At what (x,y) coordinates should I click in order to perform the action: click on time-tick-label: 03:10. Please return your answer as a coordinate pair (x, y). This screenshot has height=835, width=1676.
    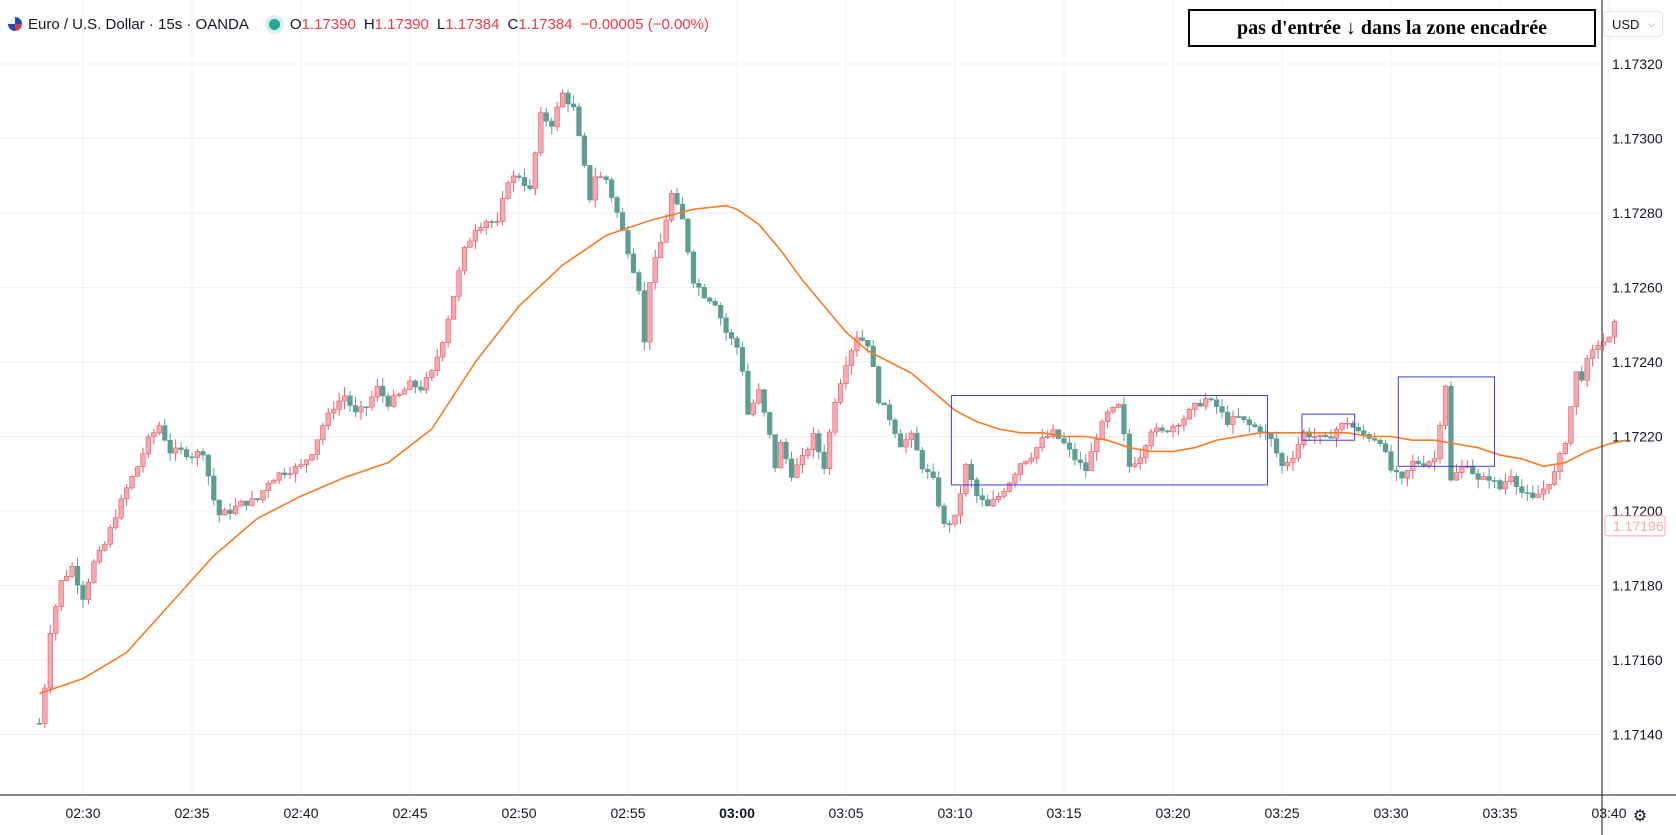
    Looking at the image, I should click on (954, 813).